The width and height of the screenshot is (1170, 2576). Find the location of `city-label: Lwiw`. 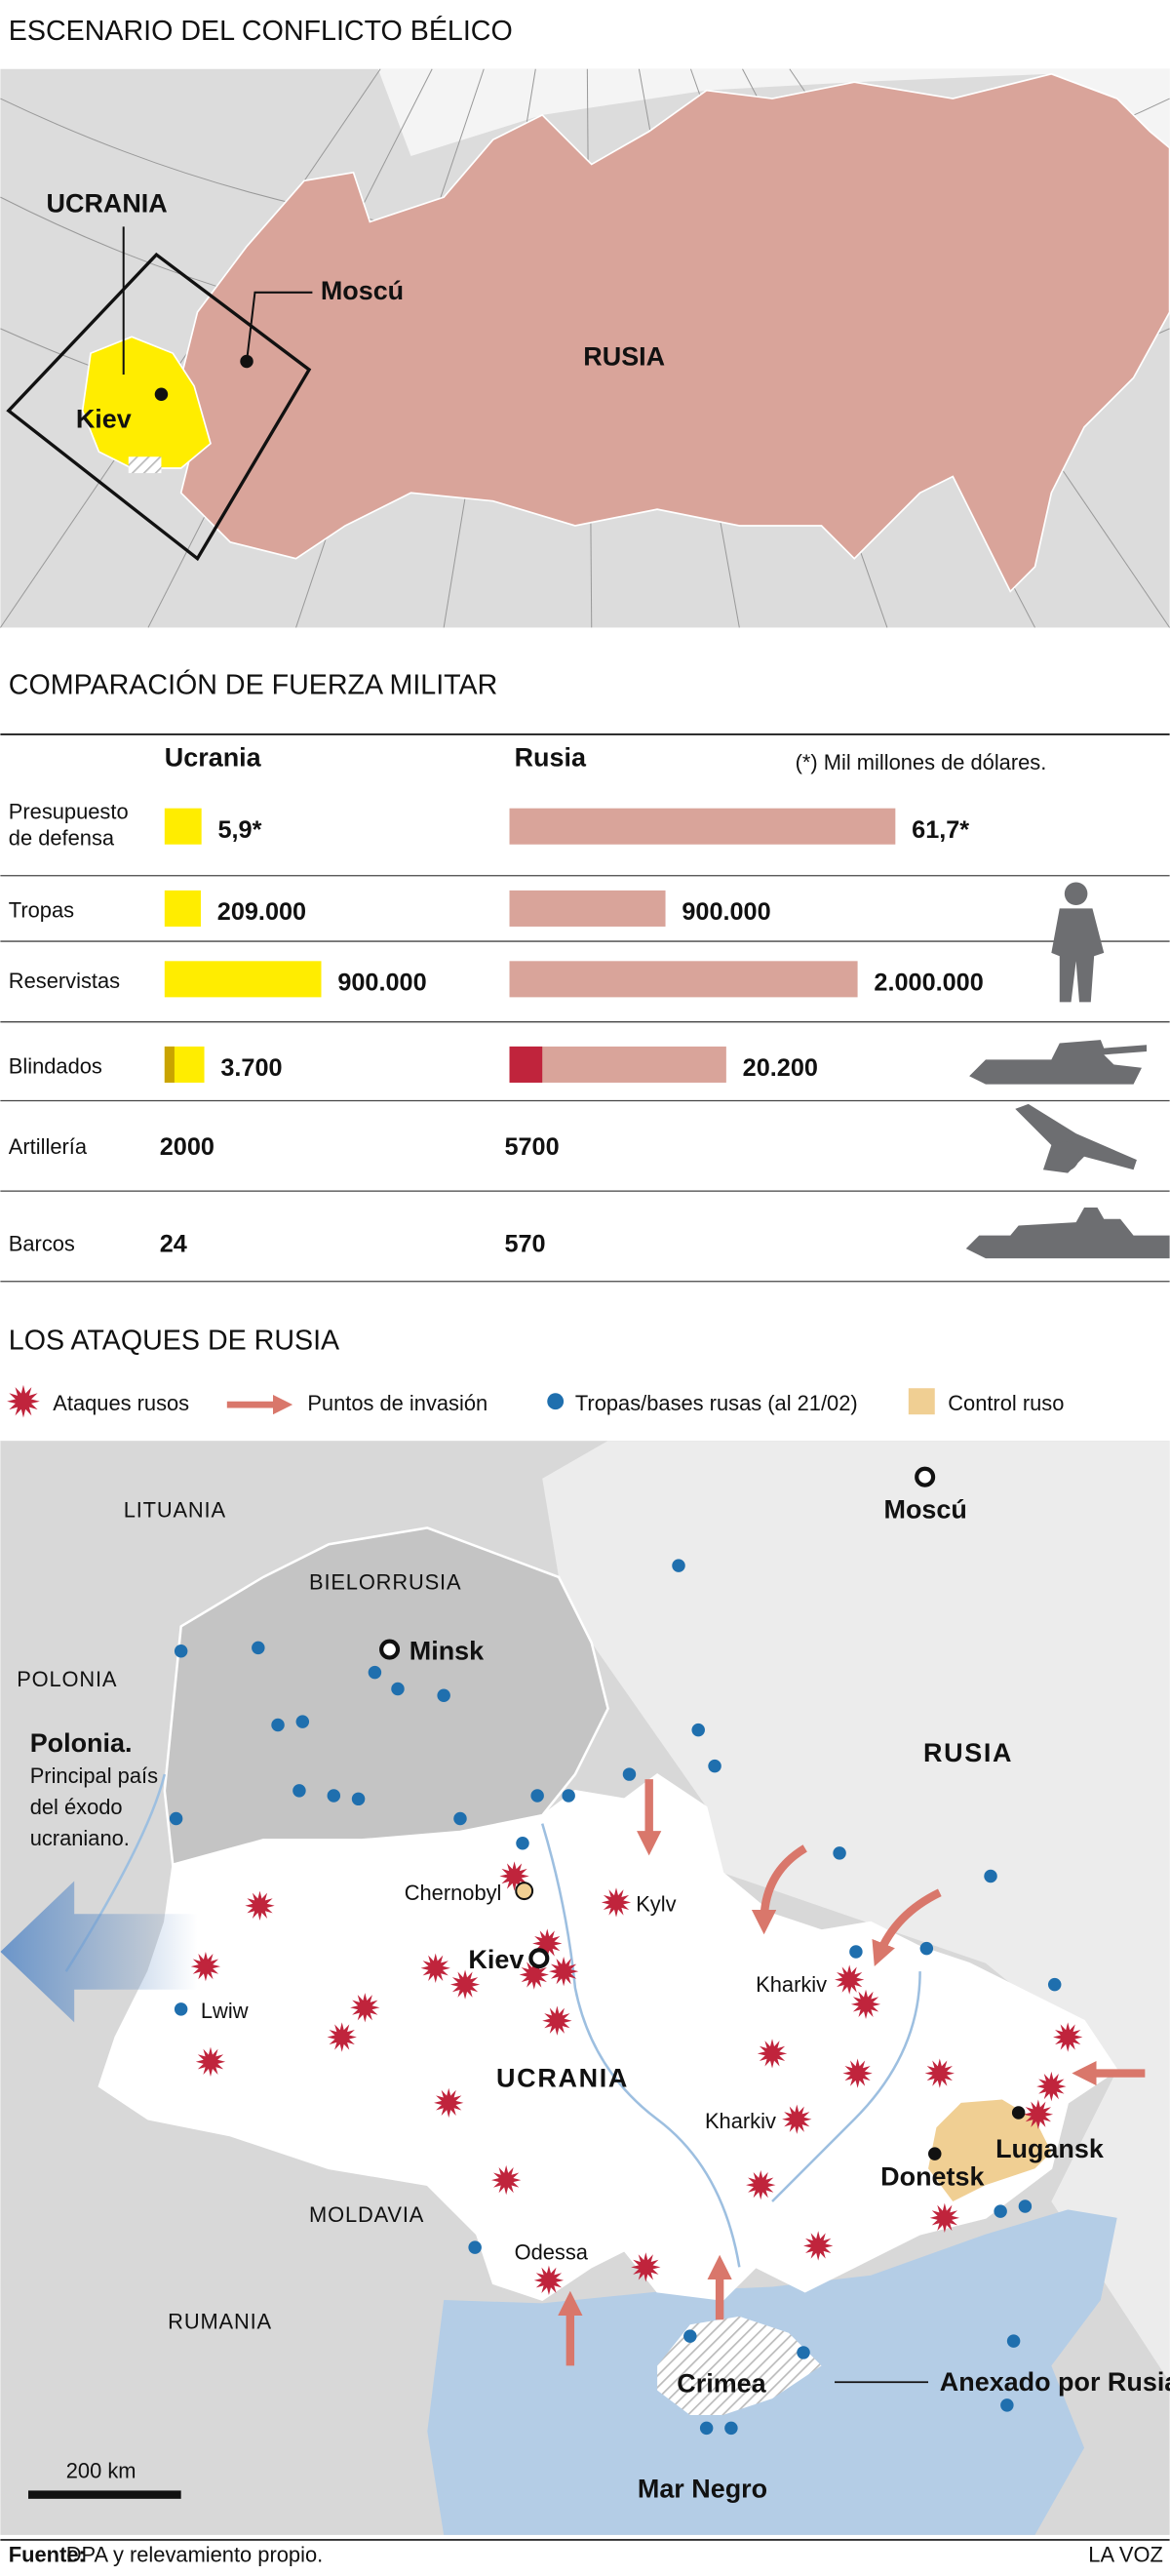

city-label: Lwiw is located at coordinates (225, 2011).